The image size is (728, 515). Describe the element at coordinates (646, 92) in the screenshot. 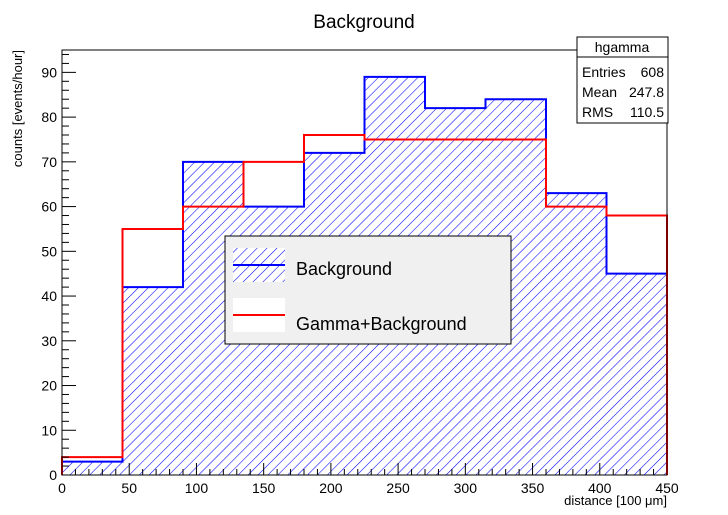

I see `stats-value-mean: 247.8` at that location.